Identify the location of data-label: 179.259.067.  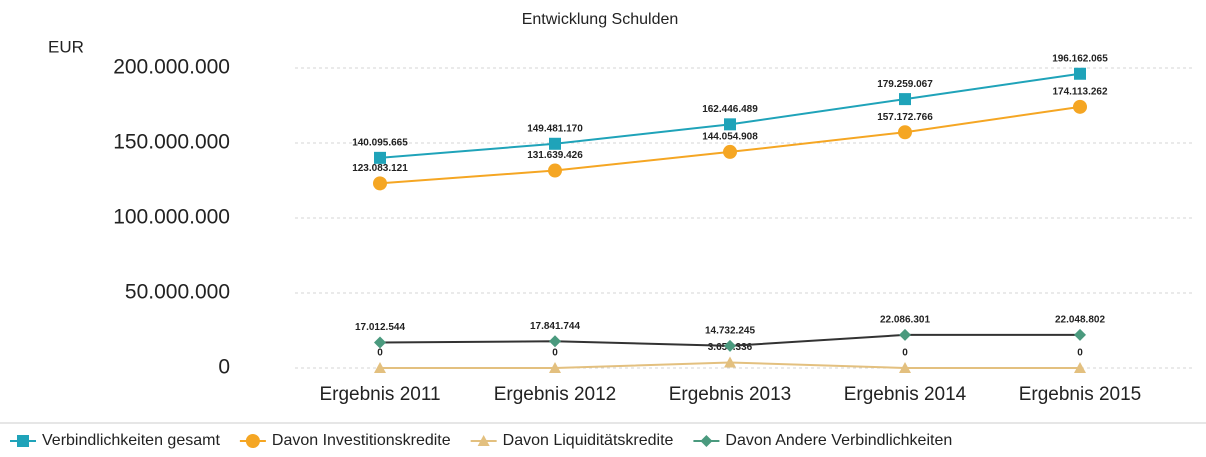
(905, 84).